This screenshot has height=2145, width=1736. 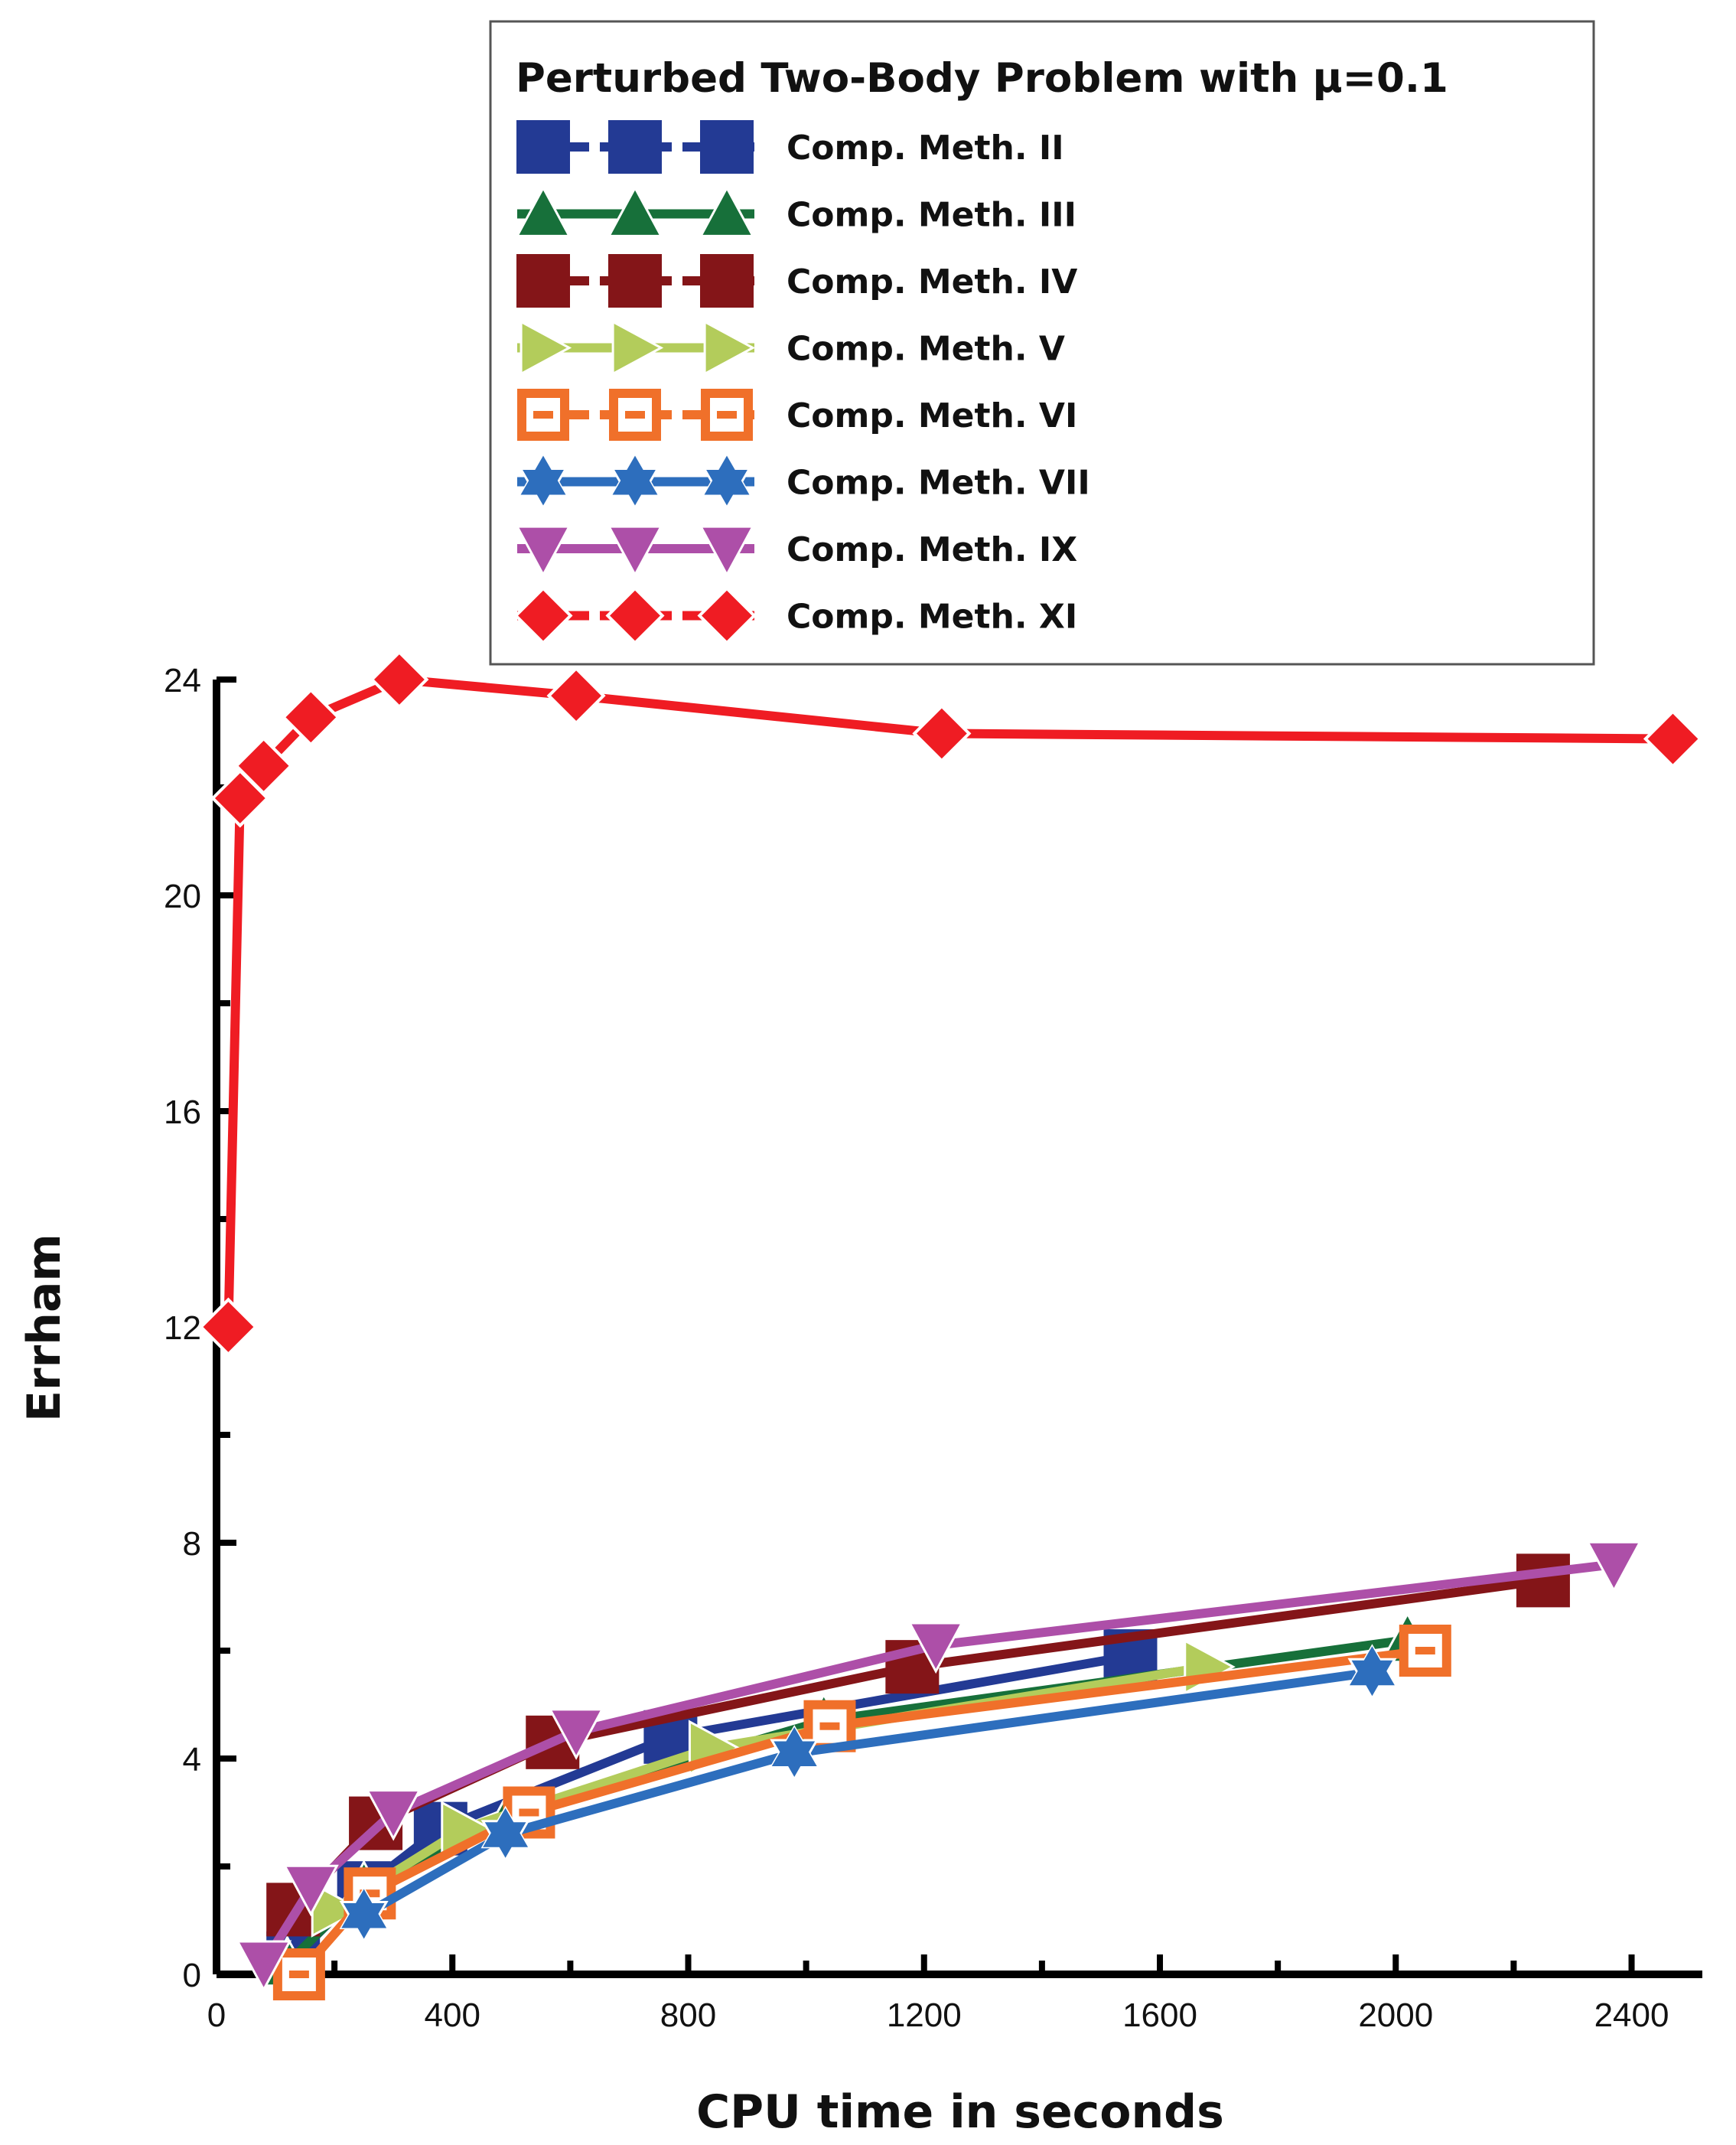 What do you see at coordinates (688, 2015) in the screenshot?
I see `x-tick-label: 800` at bounding box center [688, 2015].